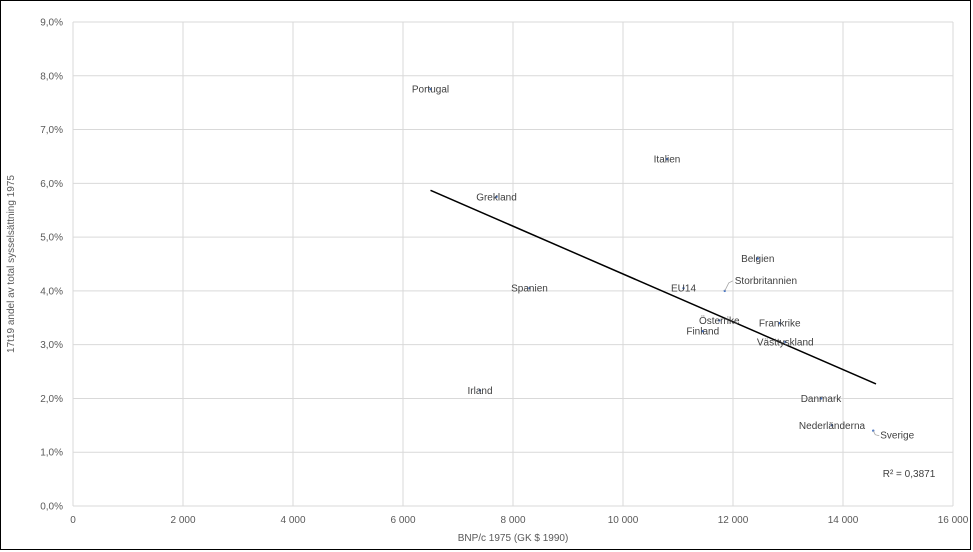 The width and height of the screenshot is (973, 552). I want to click on point-label: EU14, so click(683, 289).